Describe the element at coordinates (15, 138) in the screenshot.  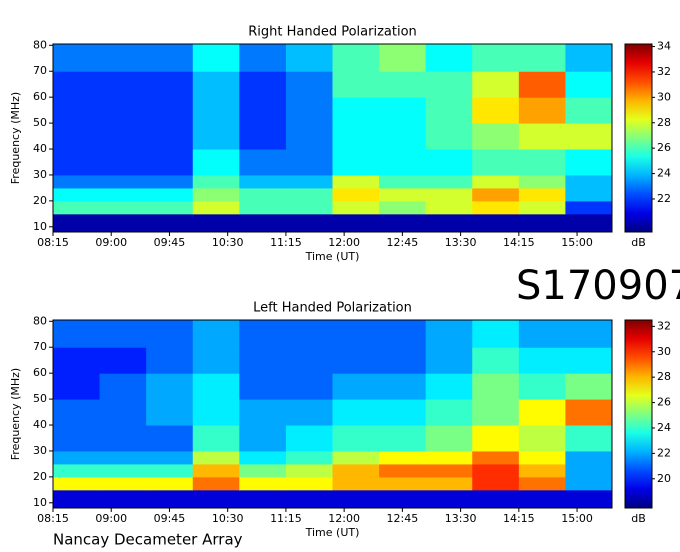
I see `y-axis-label: Frequency (MHz)` at that location.